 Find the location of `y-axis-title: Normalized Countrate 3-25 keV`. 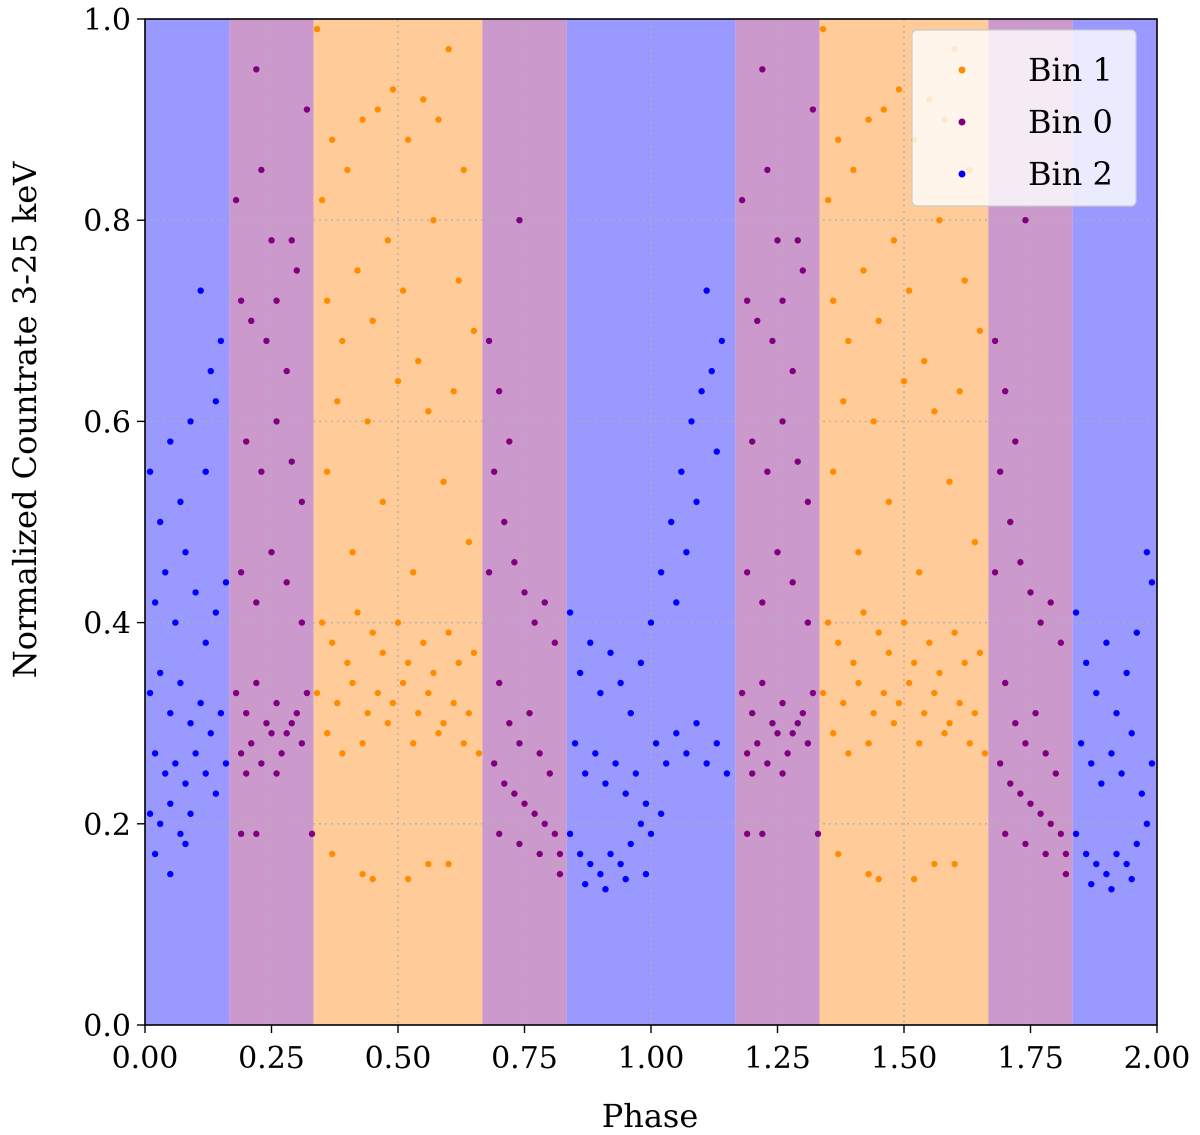

y-axis-title: Normalized Countrate 3-25 keV is located at coordinates (25, 419).